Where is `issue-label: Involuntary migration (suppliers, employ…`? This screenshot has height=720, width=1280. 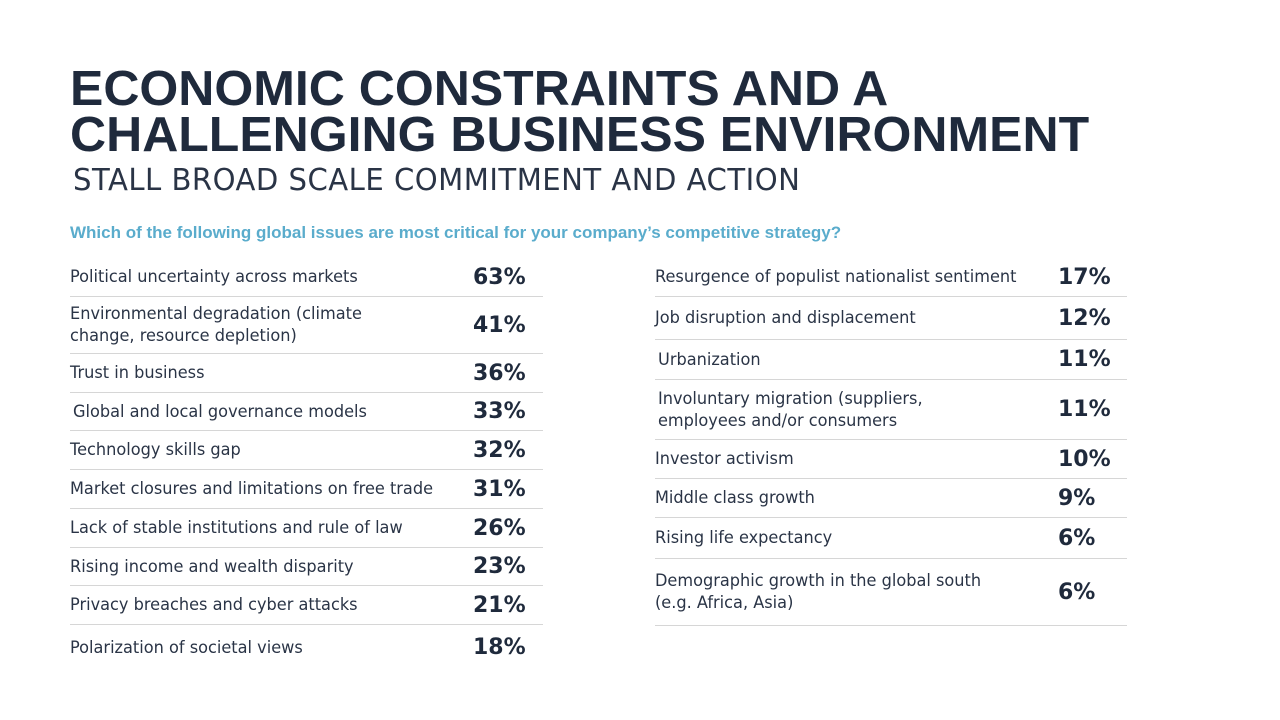
issue-label: Involuntary migration (suppliers, employ… is located at coordinates (790, 409).